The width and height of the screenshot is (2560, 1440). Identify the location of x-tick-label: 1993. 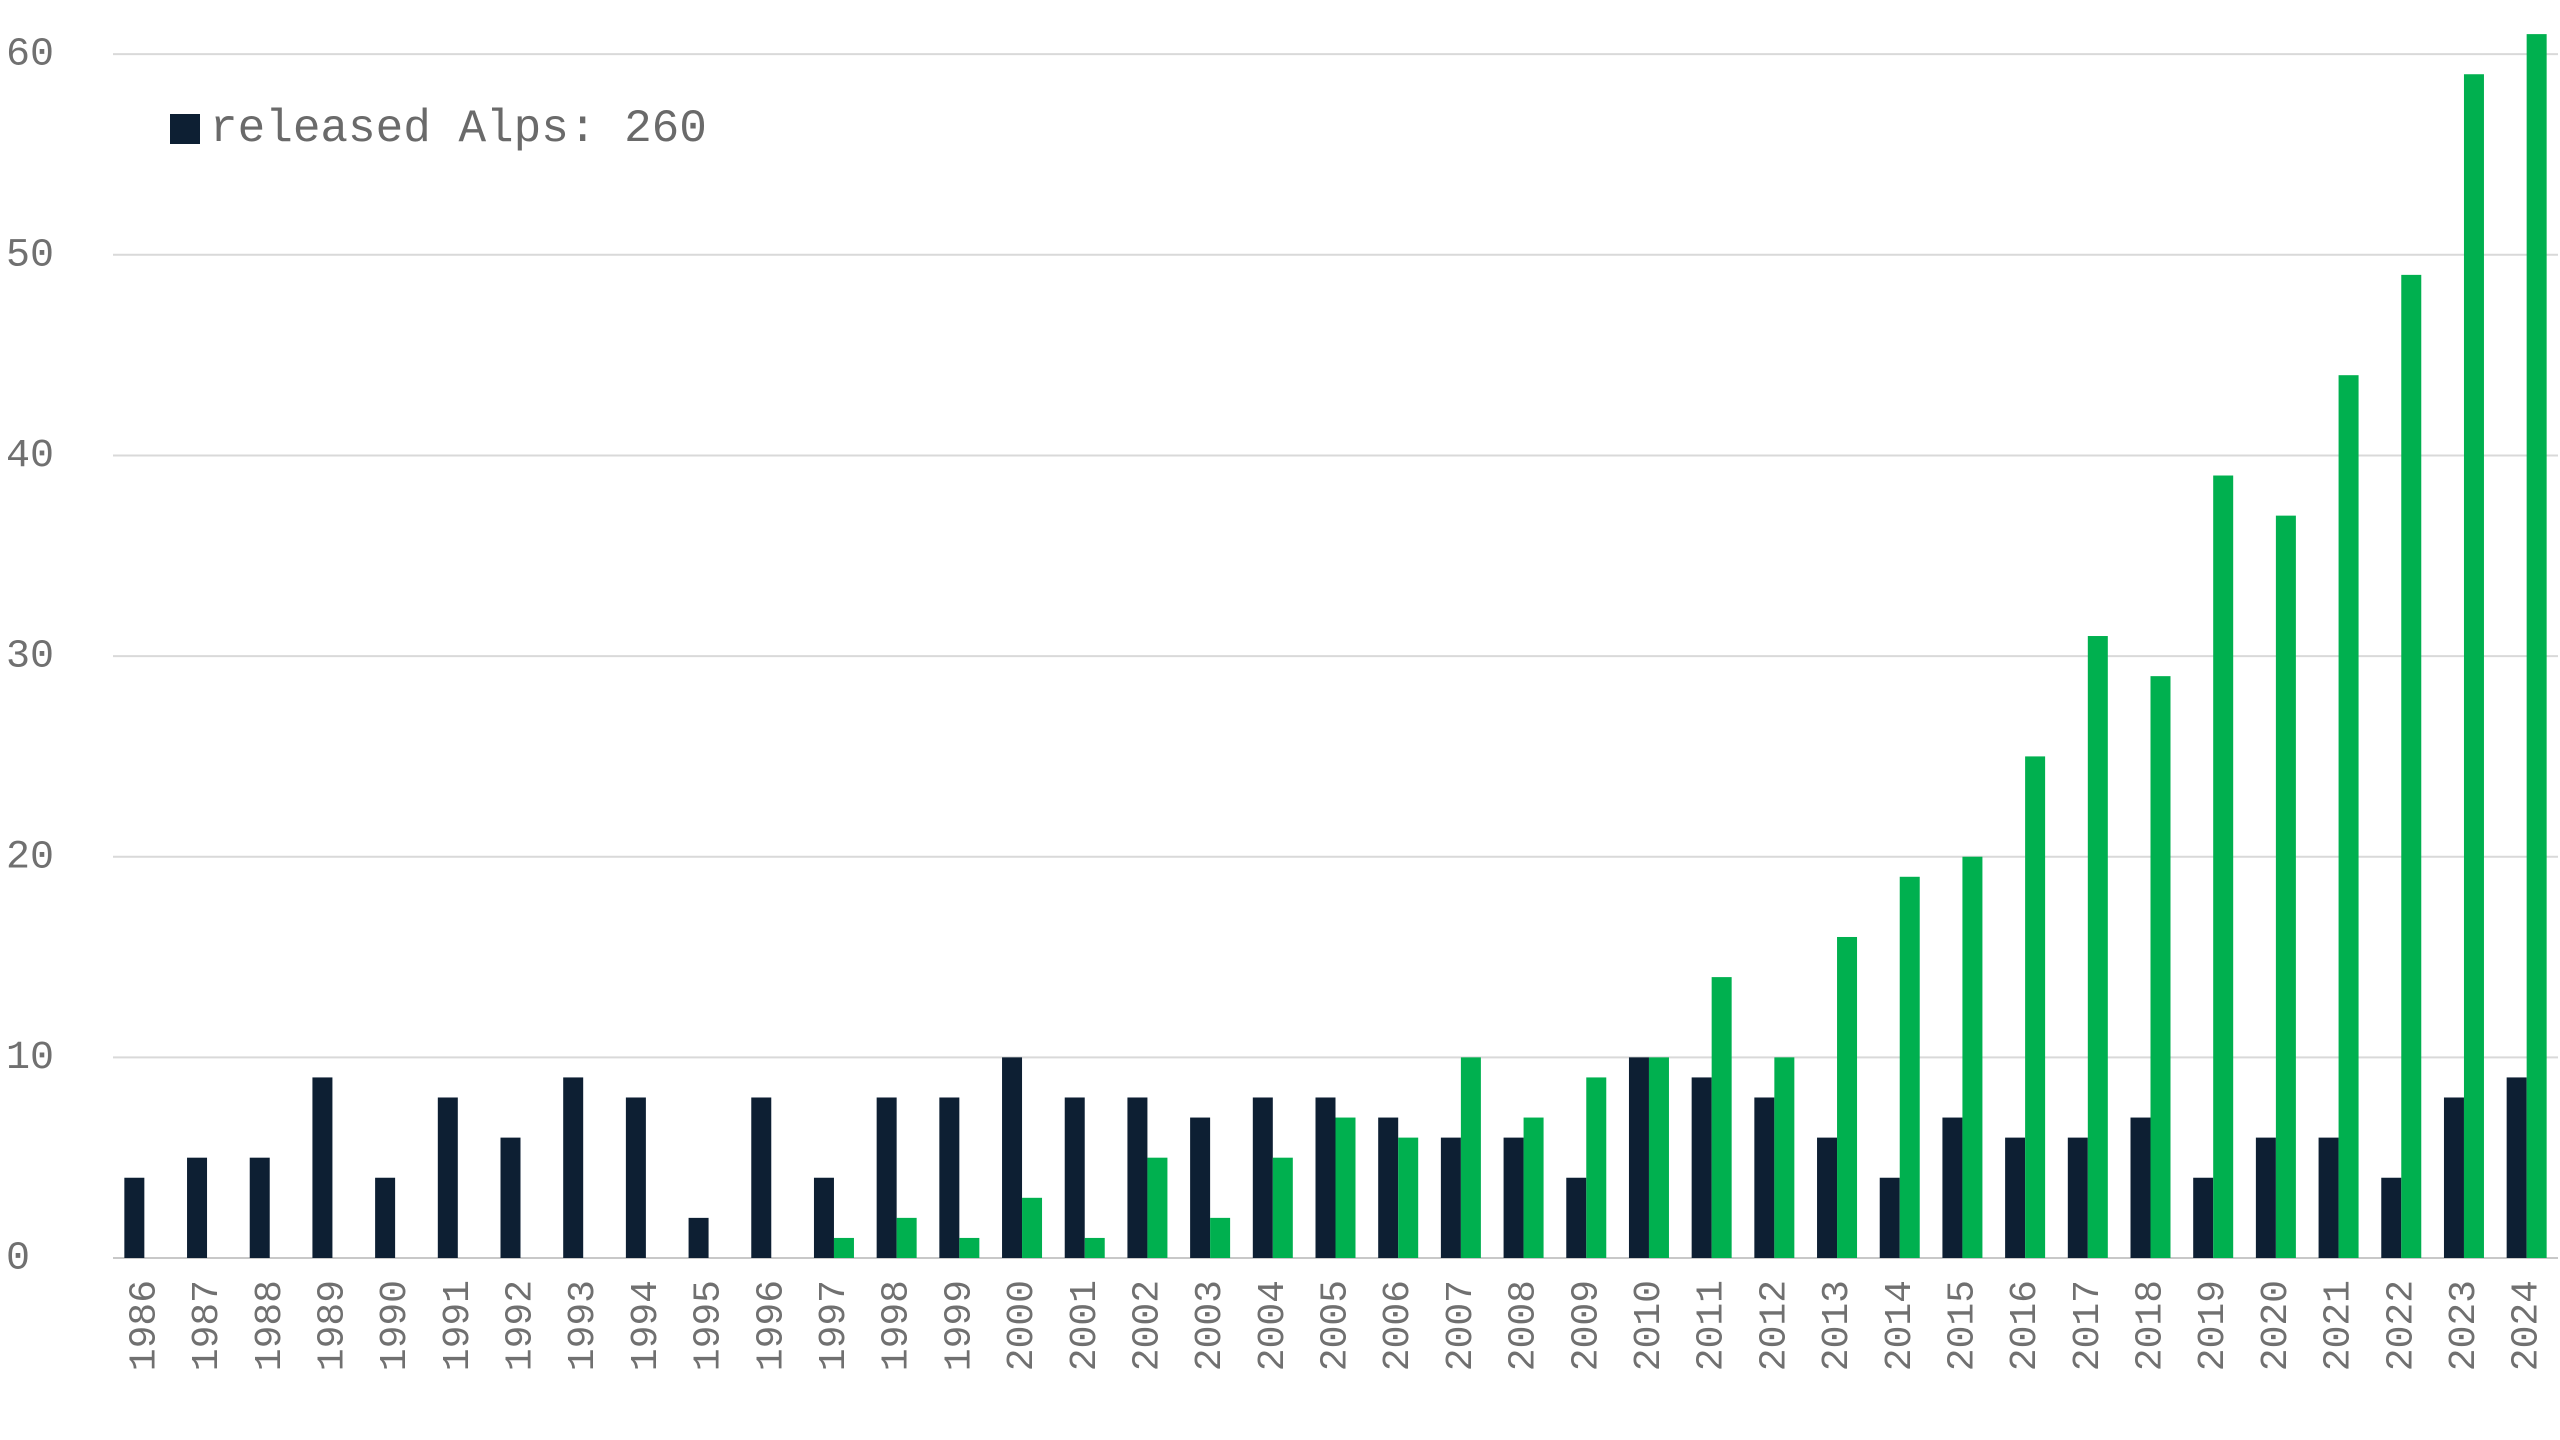
(583, 1325).